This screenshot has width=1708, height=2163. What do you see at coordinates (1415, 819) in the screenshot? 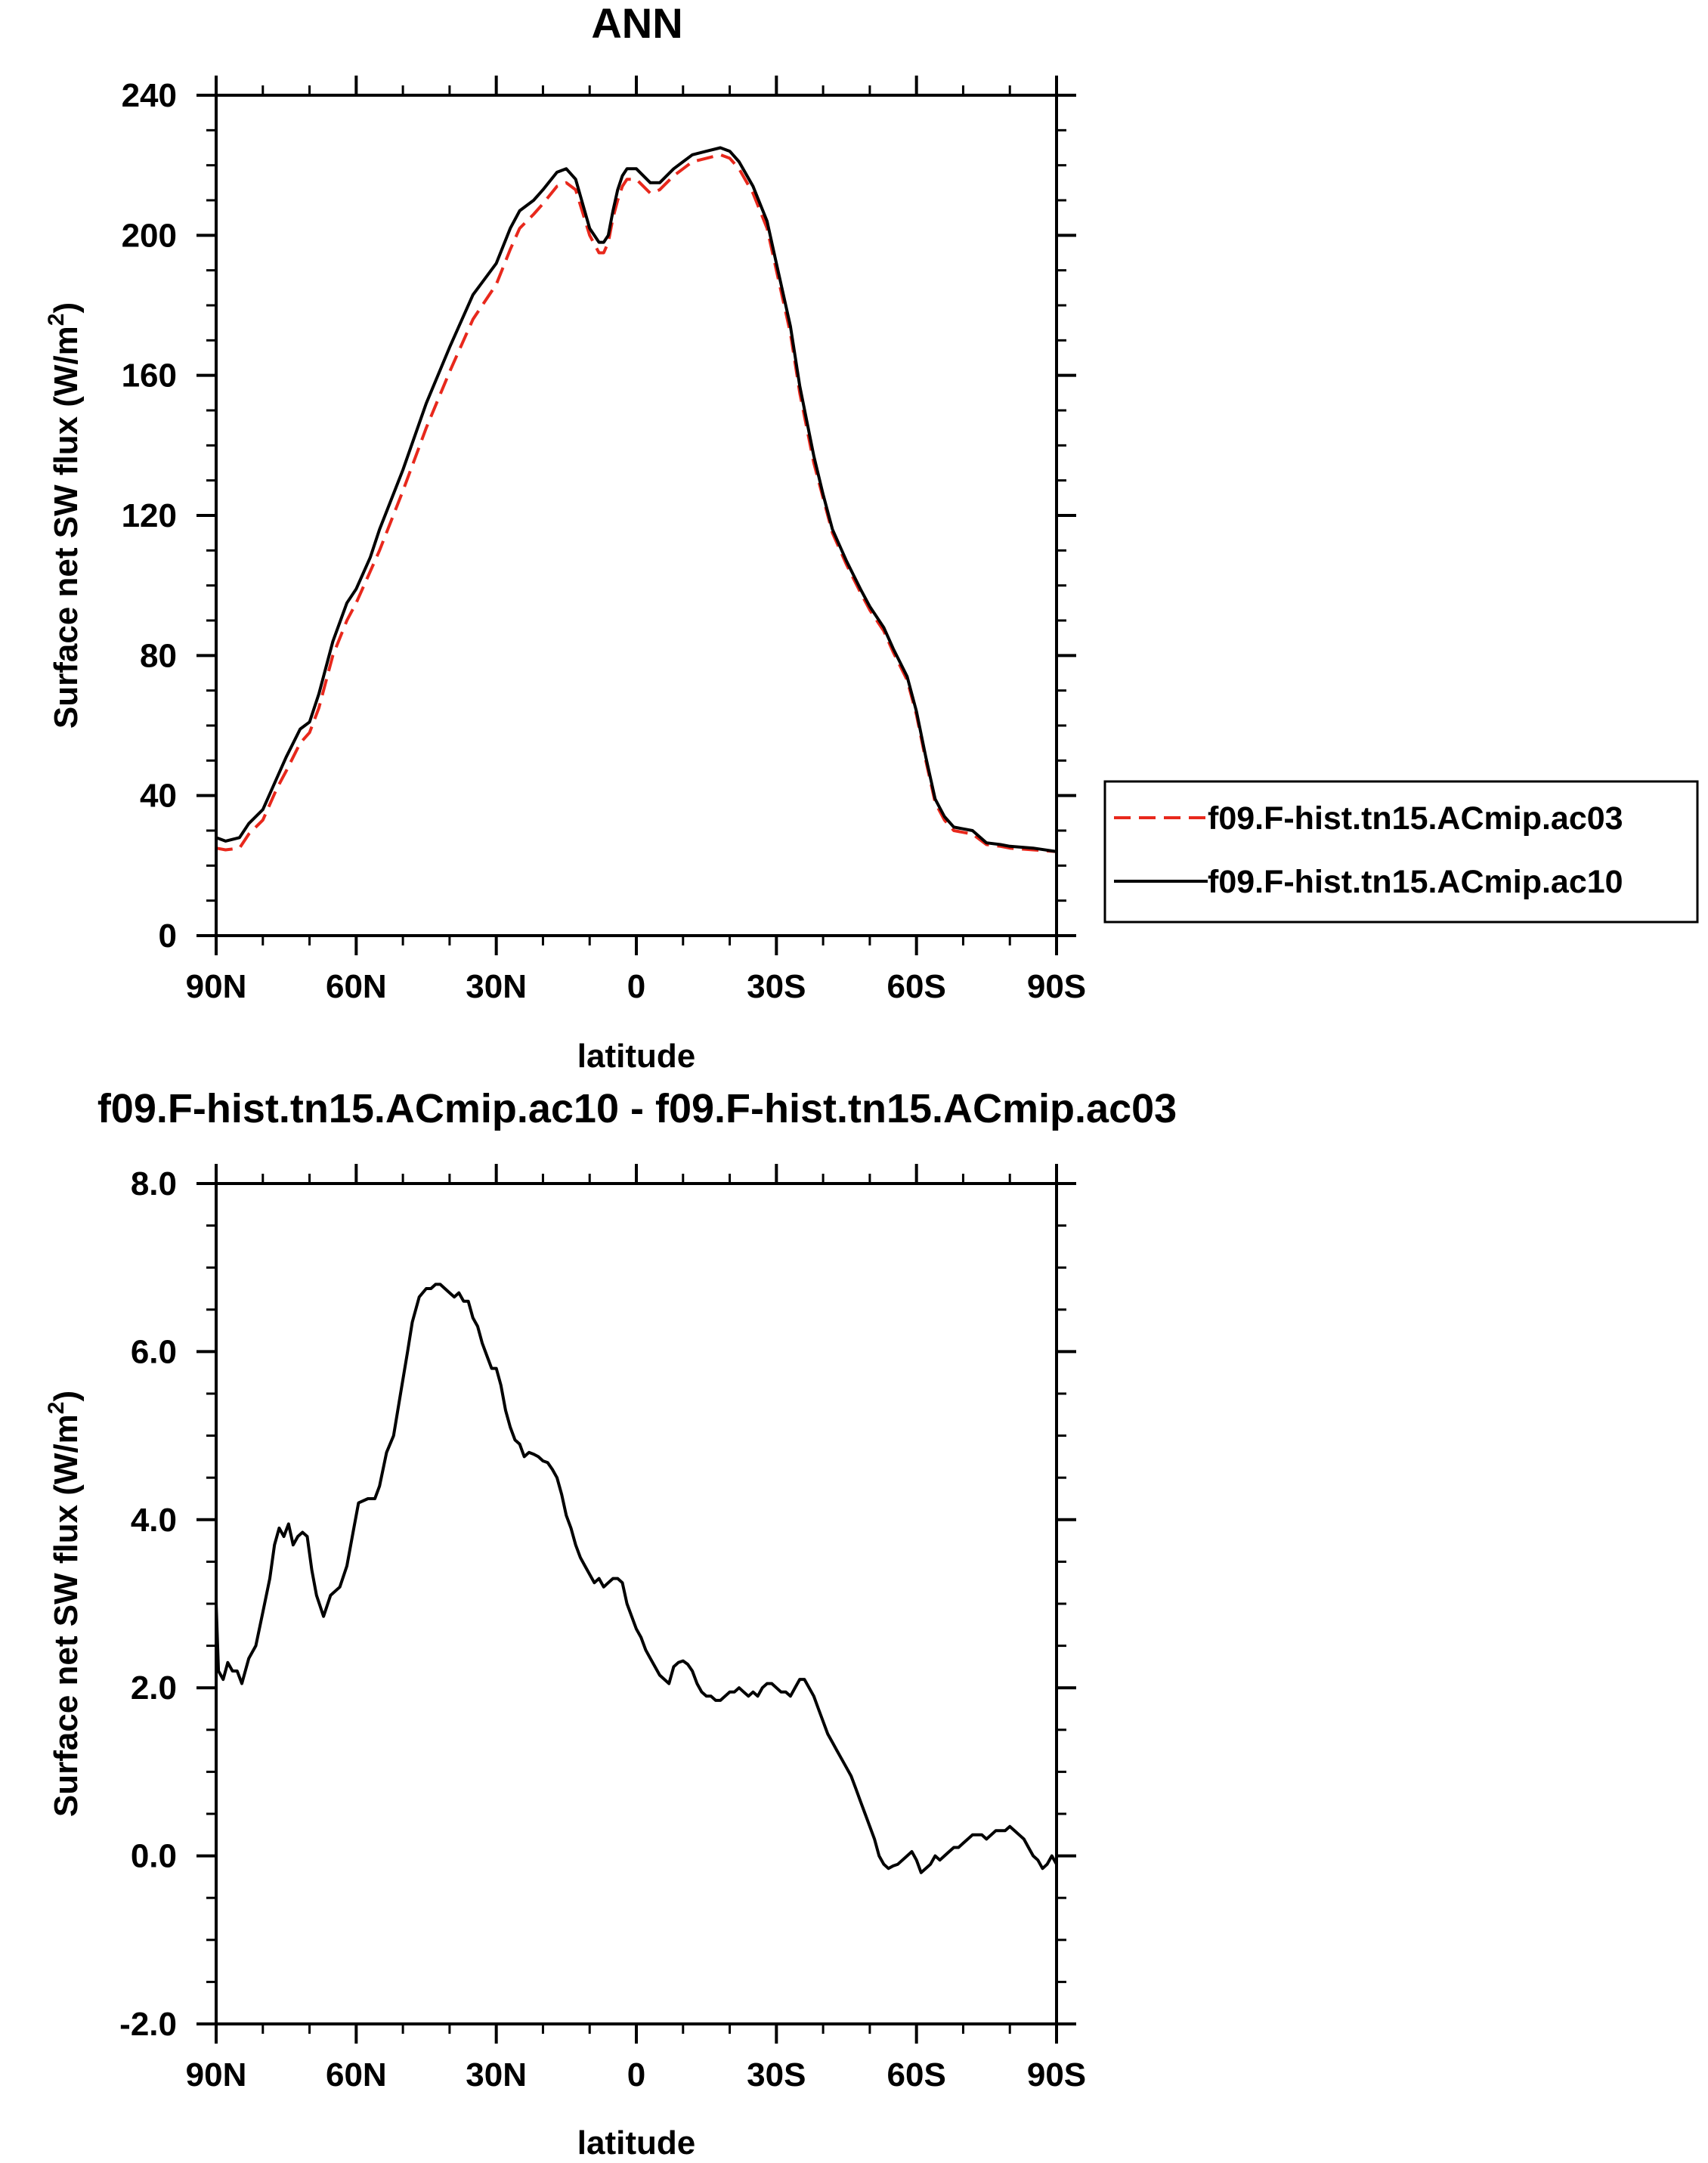
I see `legend-label-ac03: f09.F-hist.tn15.ACmip.ac03` at bounding box center [1415, 819].